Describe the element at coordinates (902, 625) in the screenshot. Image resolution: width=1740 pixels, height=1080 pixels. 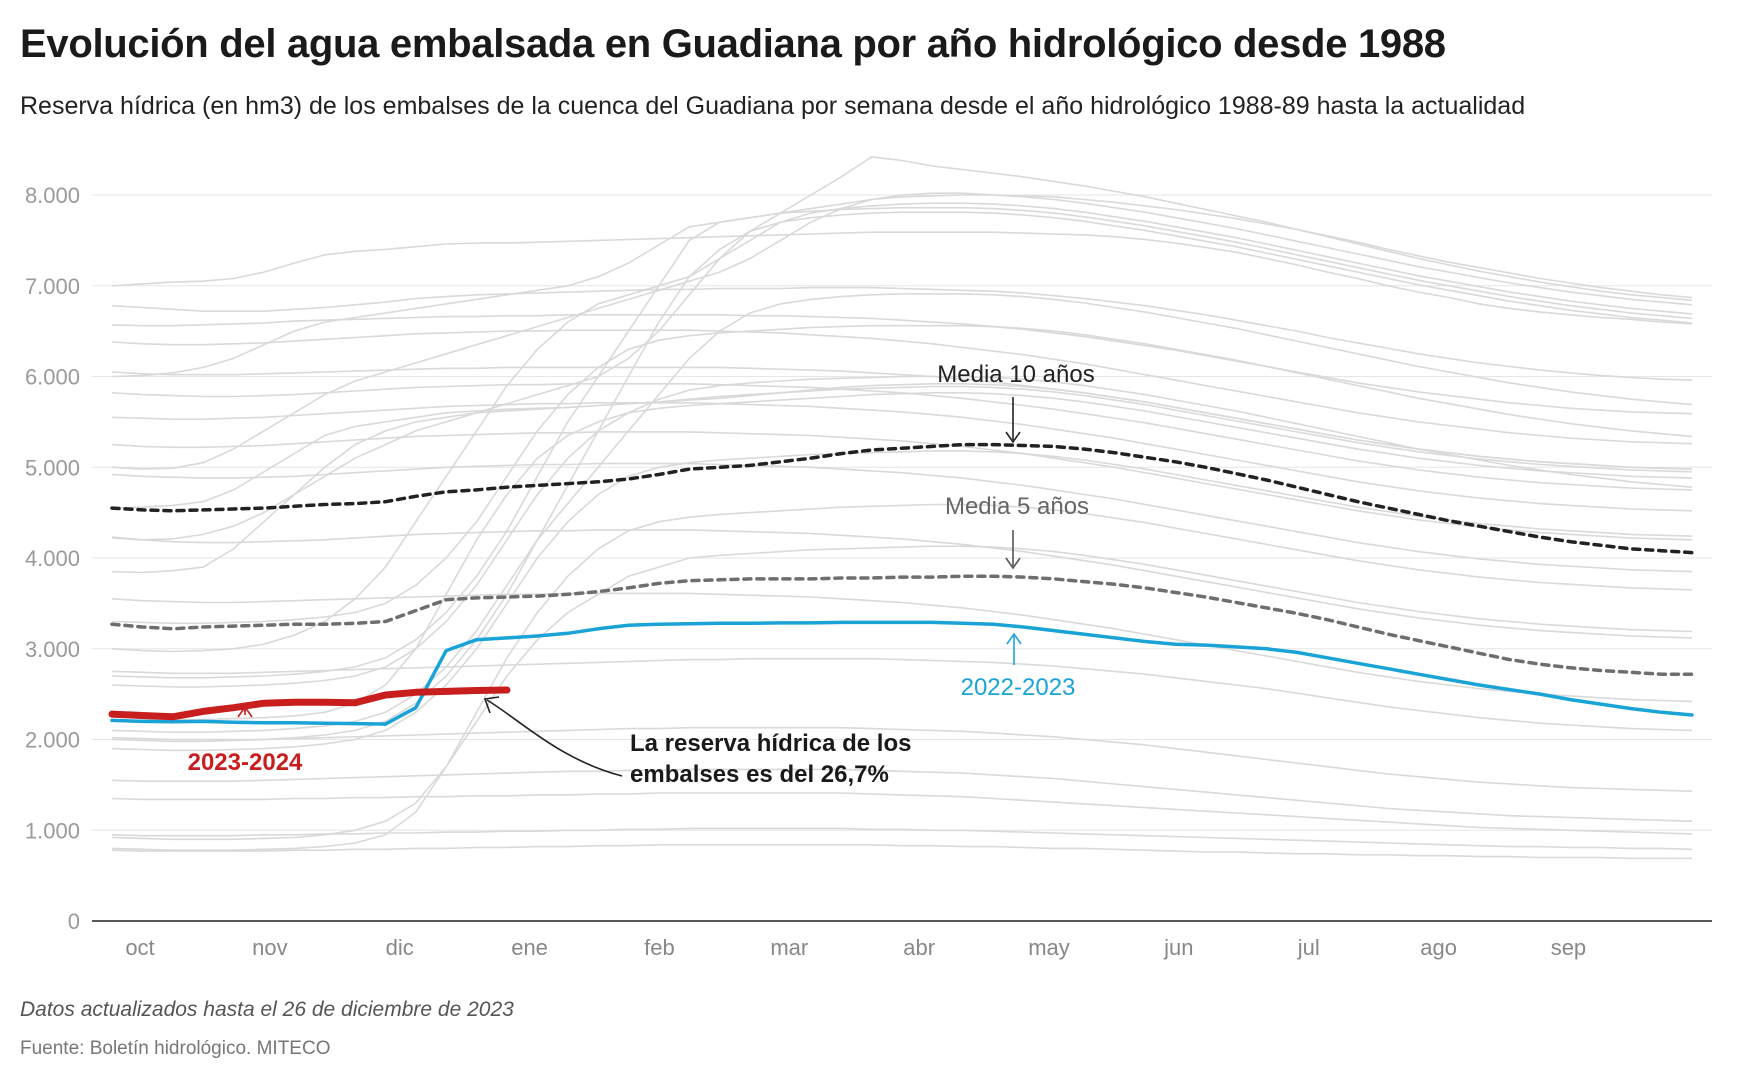
I see `series-media-5-anos` at that location.